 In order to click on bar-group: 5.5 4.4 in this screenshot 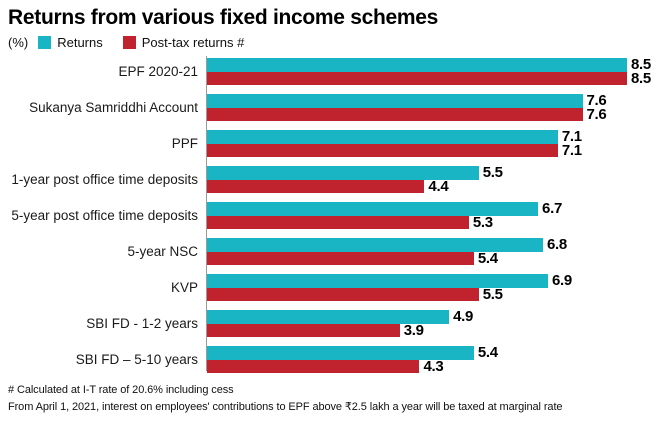, I will do `click(429, 179)`.